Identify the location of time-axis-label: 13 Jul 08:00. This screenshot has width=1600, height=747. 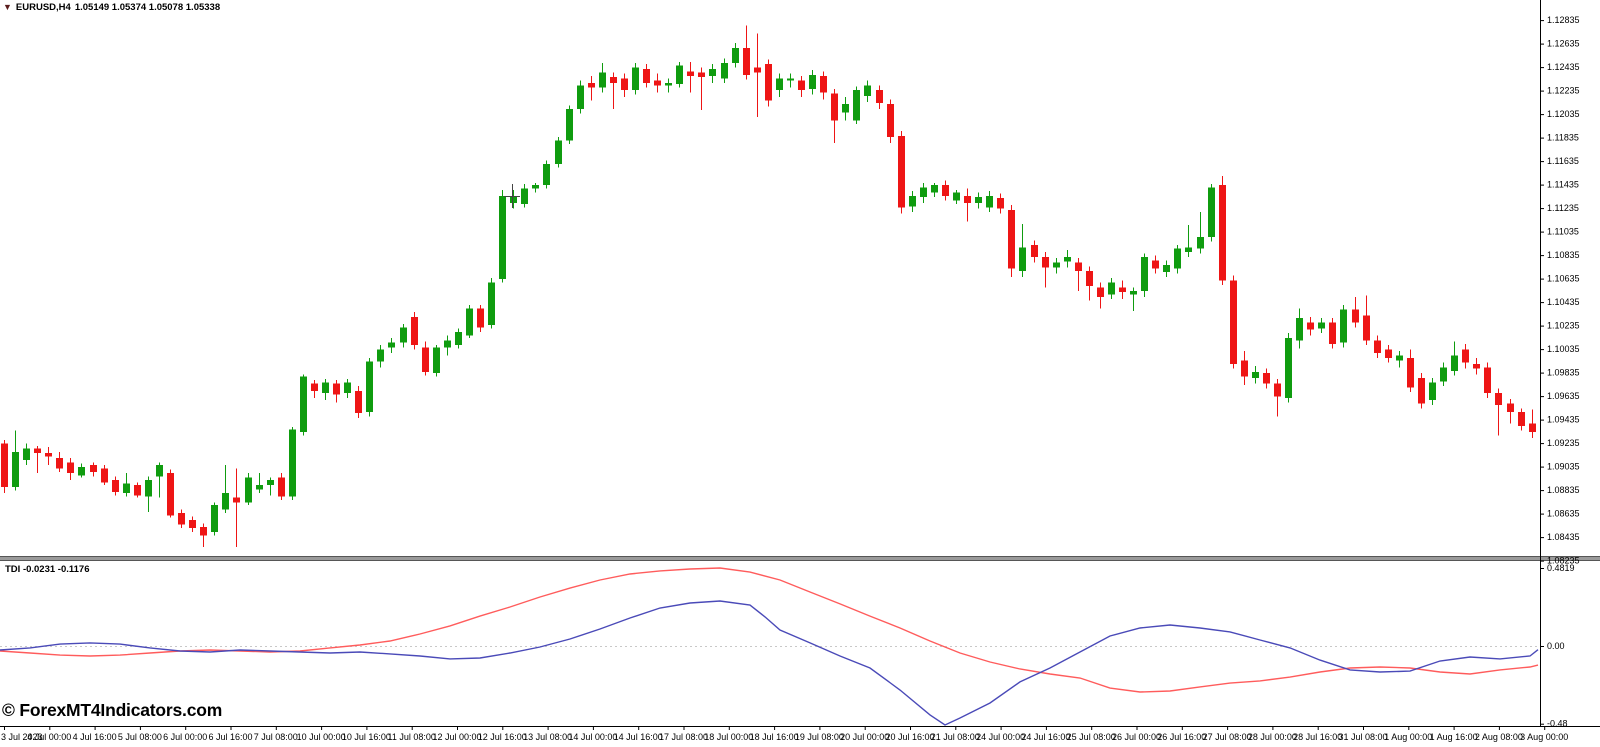
(547, 737).